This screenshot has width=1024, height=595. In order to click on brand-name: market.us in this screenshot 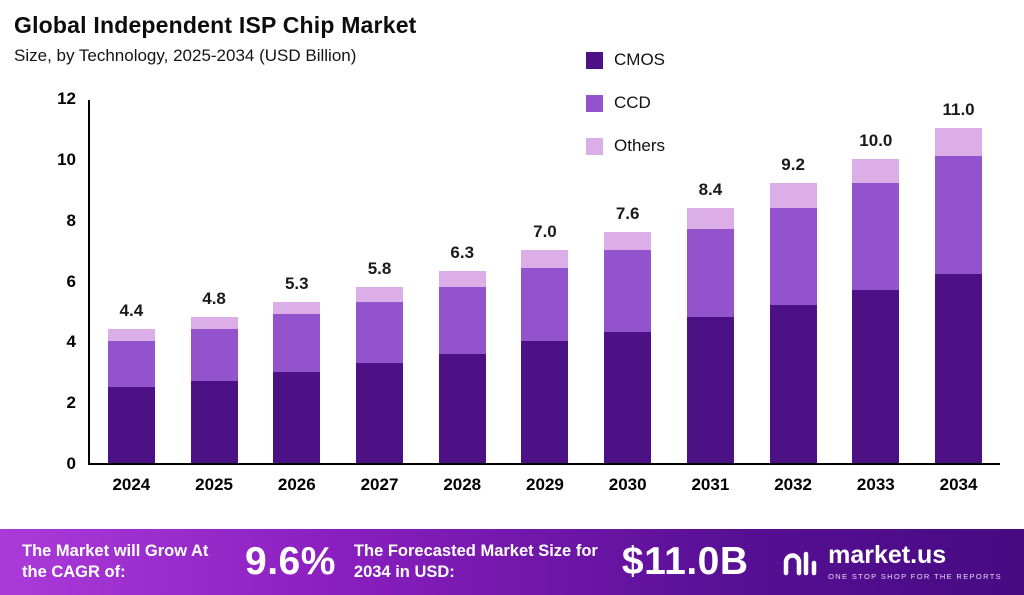, I will do `click(887, 555)`.